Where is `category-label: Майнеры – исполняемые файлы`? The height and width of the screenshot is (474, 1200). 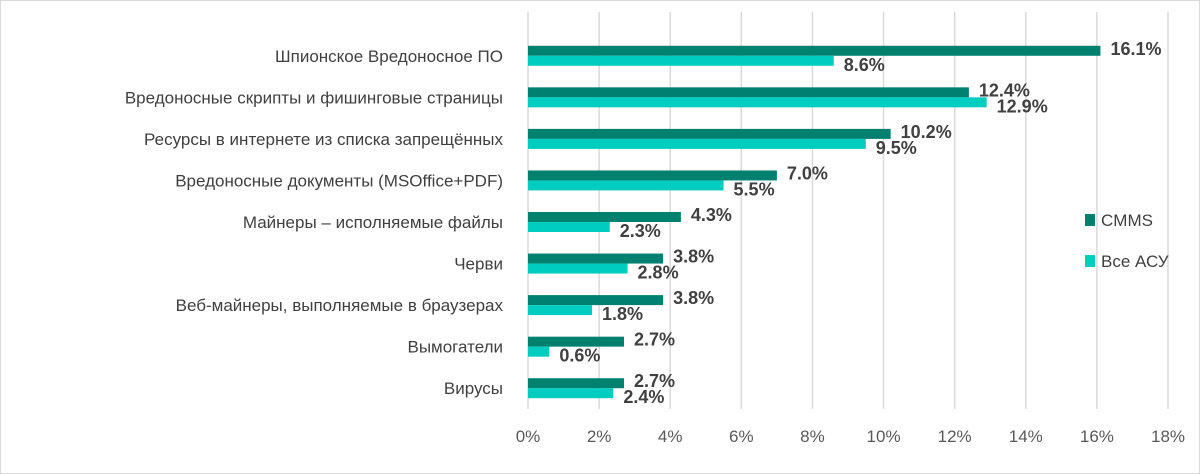
category-label: Майнеры – исполняемые файлы is located at coordinates (373, 222).